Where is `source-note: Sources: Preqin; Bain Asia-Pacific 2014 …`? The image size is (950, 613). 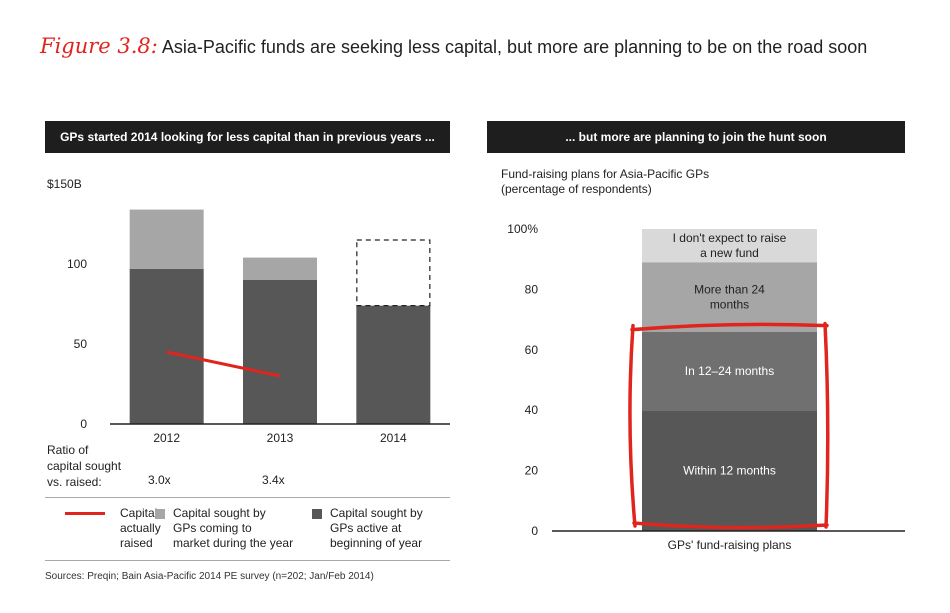
source-note: Sources: Preqin; Bain Asia-Pacific 2014 … is located at coordinates (209, 576).